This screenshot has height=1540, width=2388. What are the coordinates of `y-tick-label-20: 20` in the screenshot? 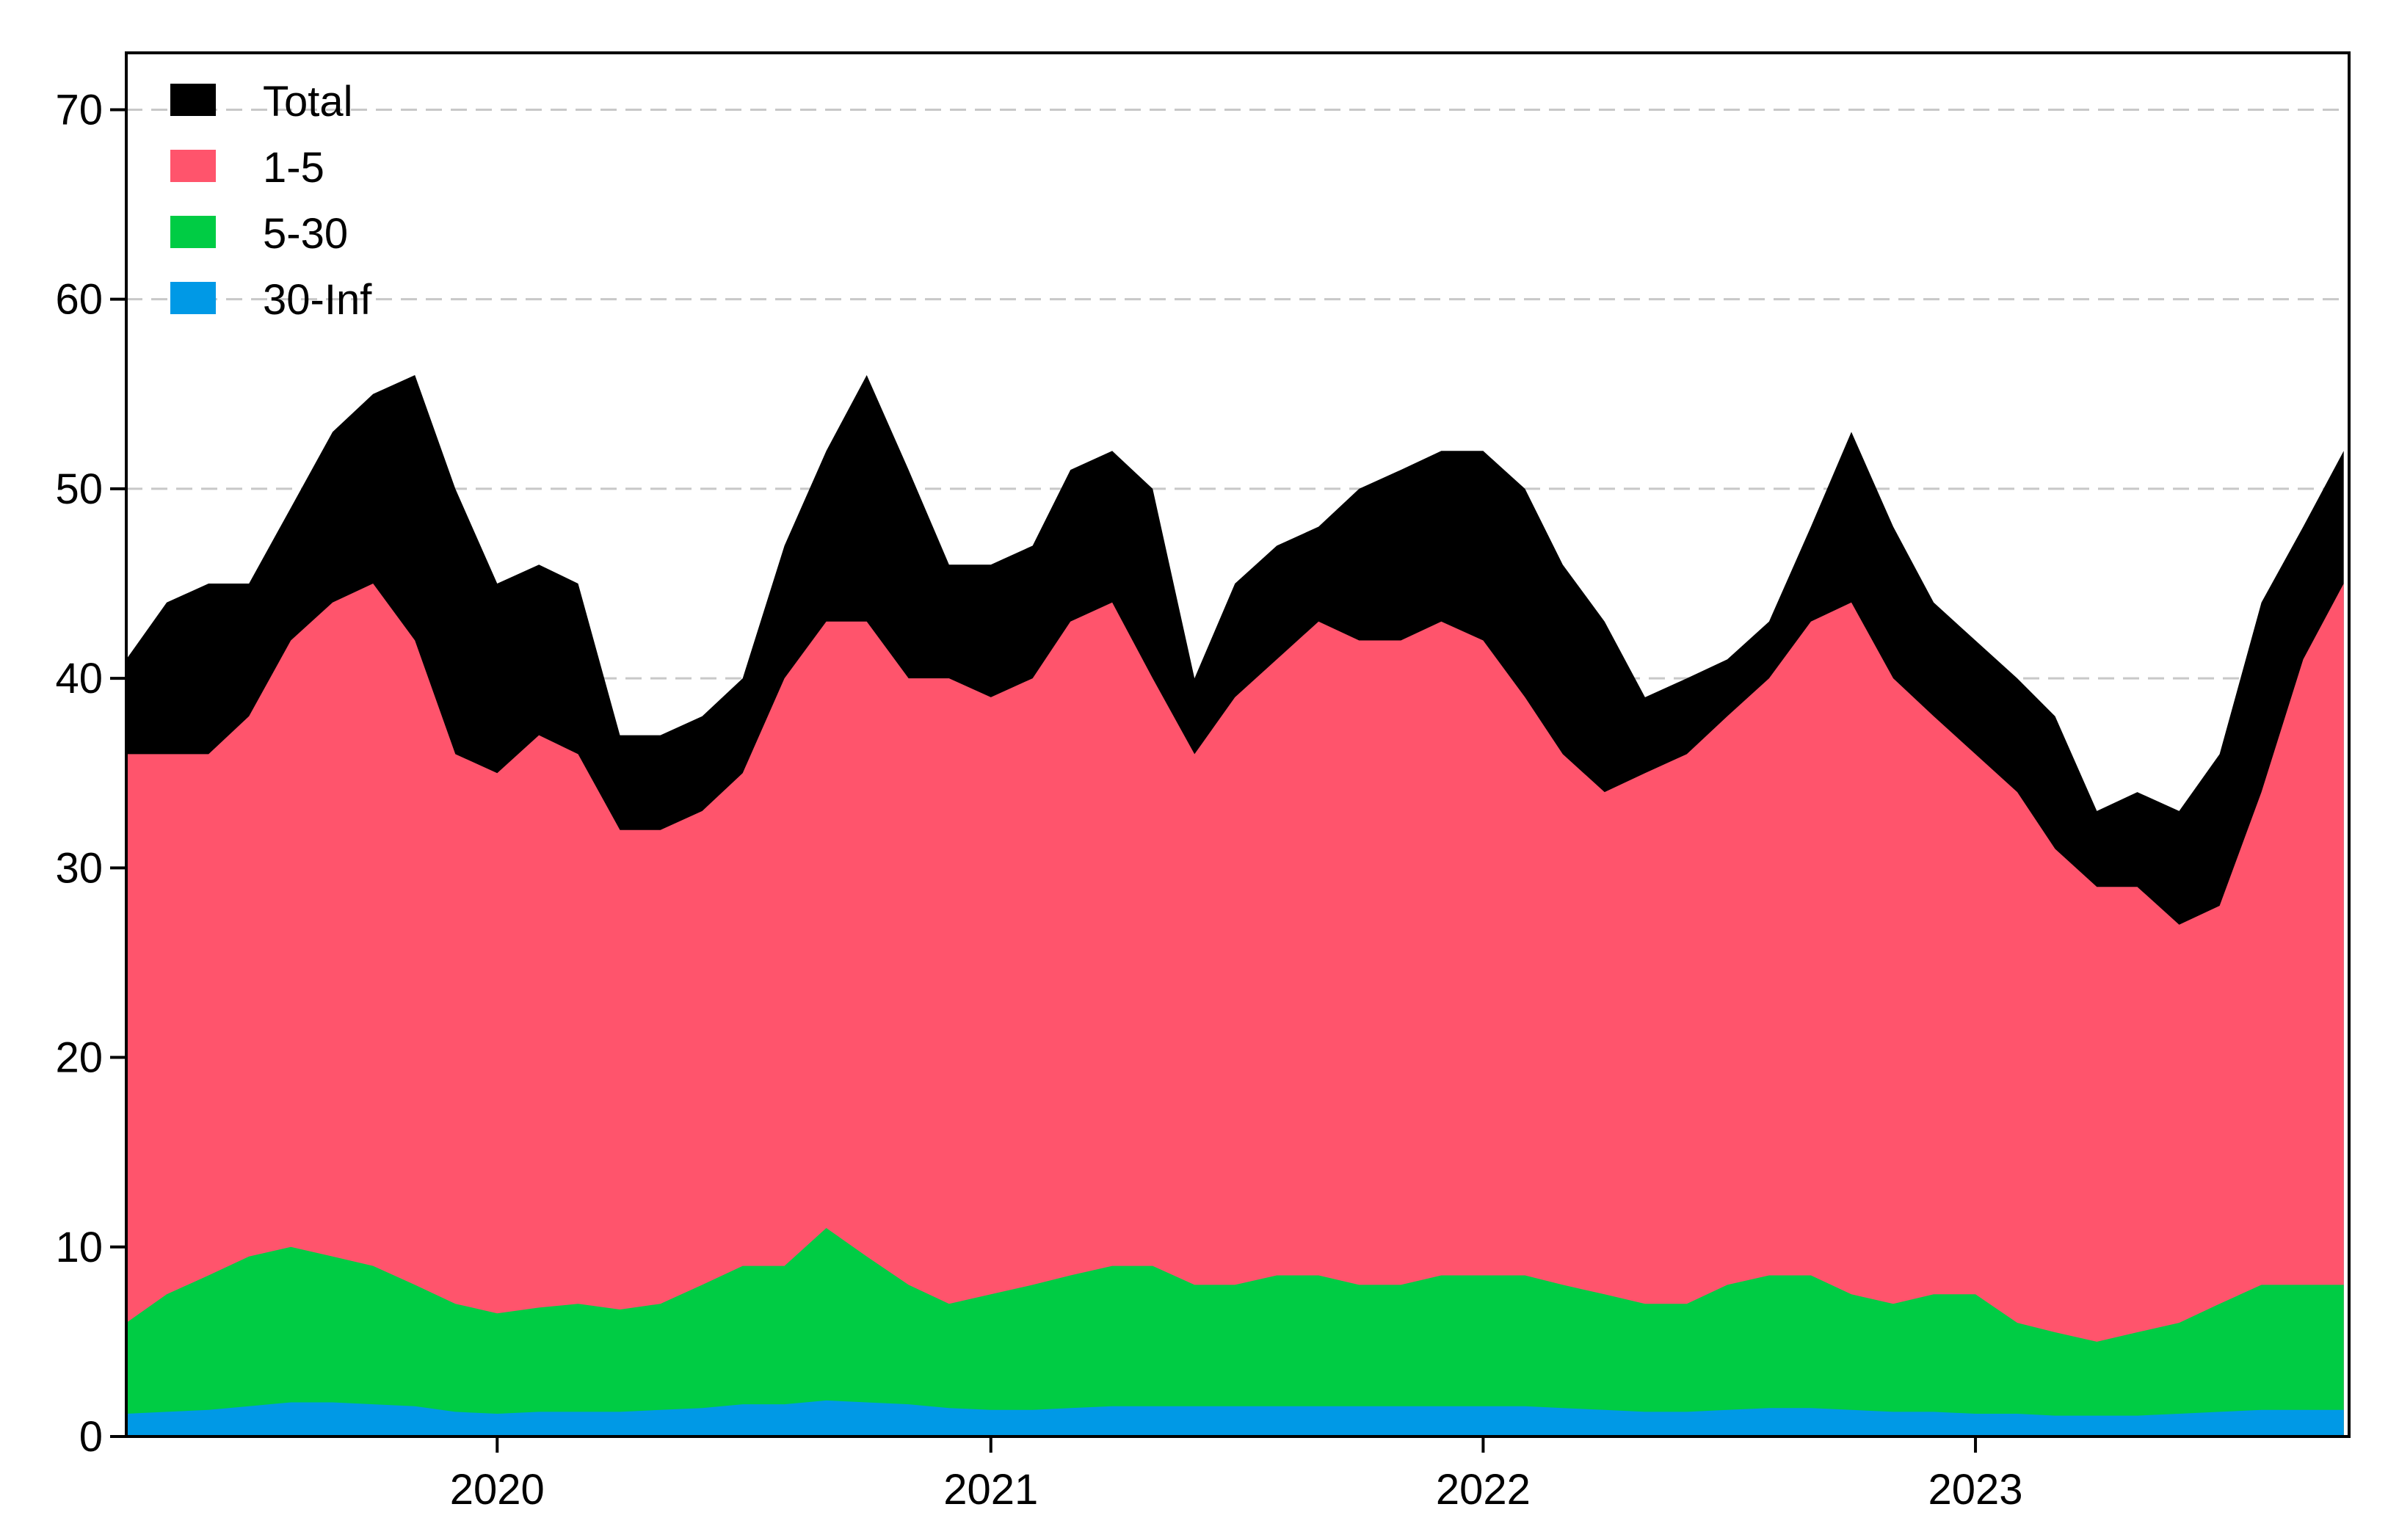 It's located at (79, 1058).